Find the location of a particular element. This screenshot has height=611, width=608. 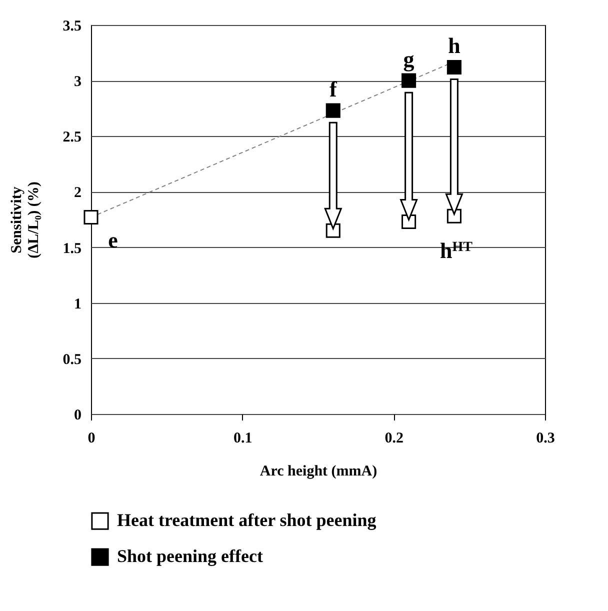

annotation: e is located at coordinates (113, 239).